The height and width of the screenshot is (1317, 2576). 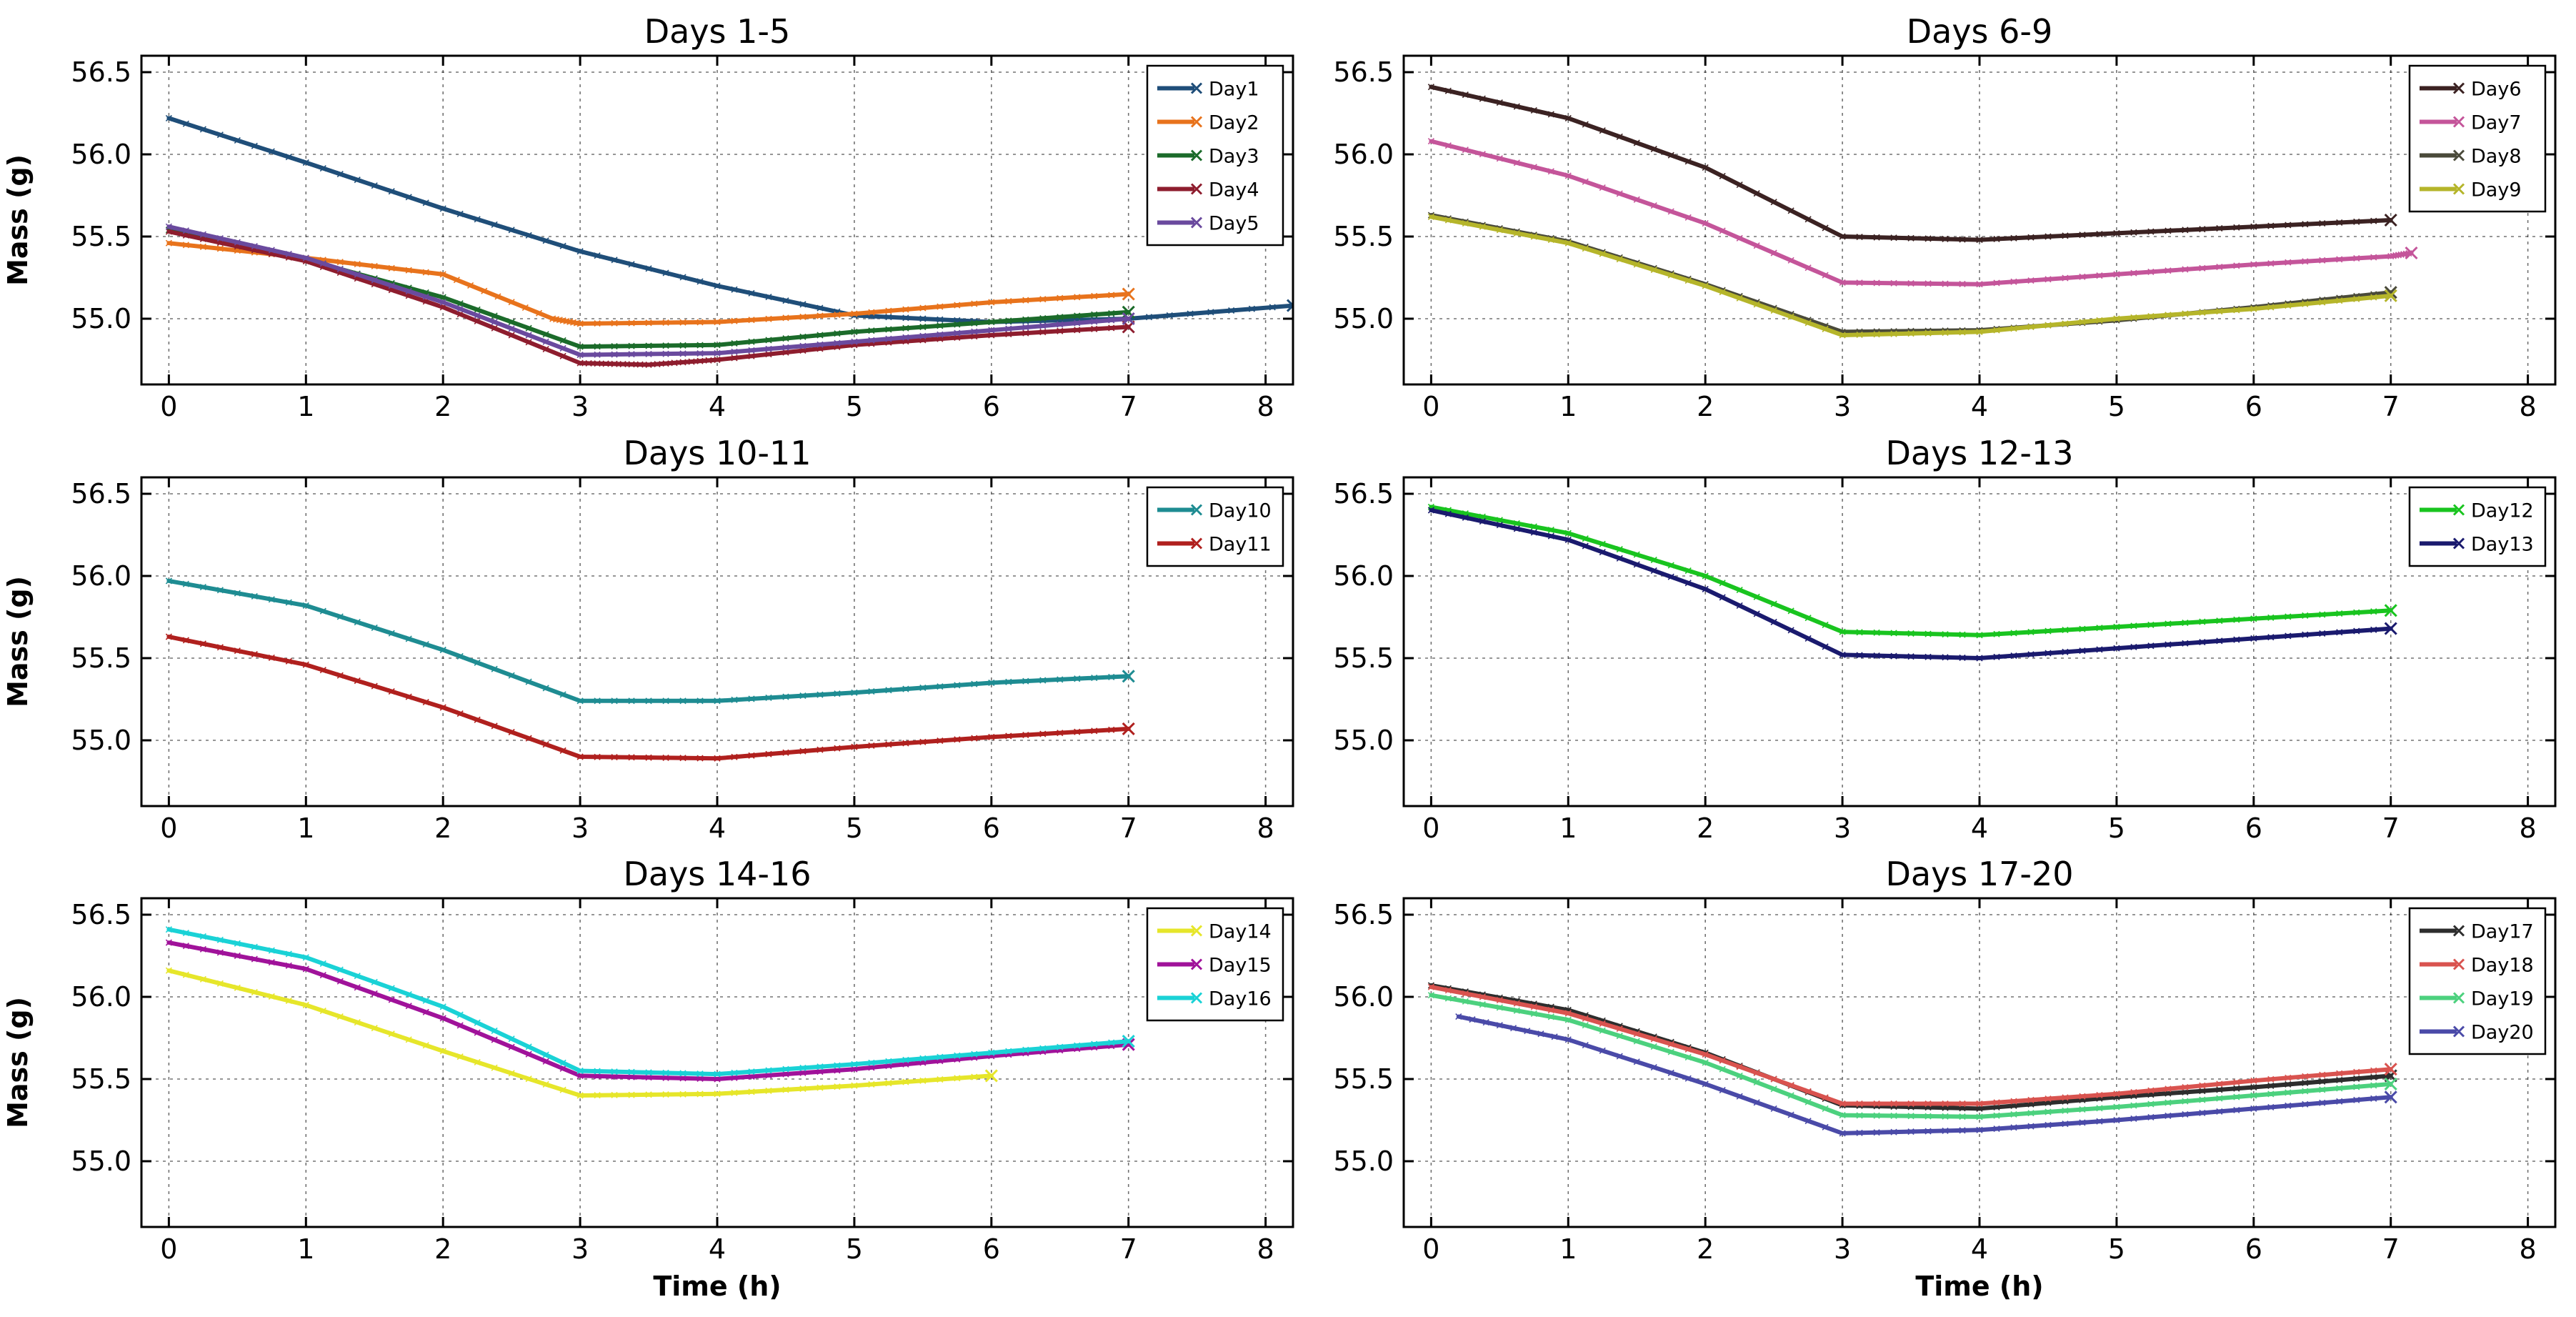 What do you see at coordinates (2503, 932) in the screenshot?
I see `legend-label: Day17` at bounding box center [2503, 932].